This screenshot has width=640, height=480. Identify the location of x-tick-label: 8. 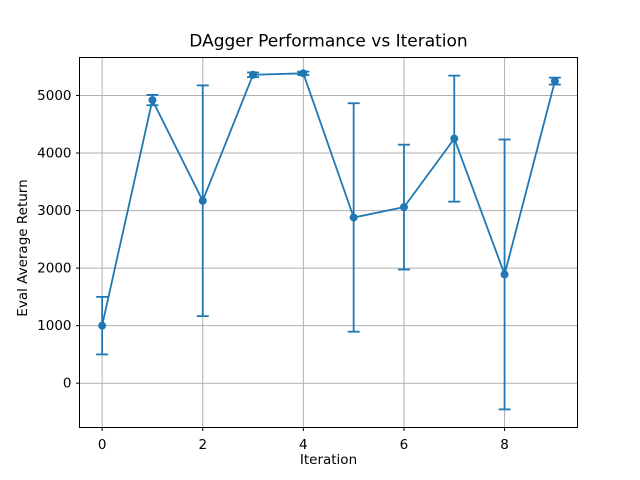
(504, 445).